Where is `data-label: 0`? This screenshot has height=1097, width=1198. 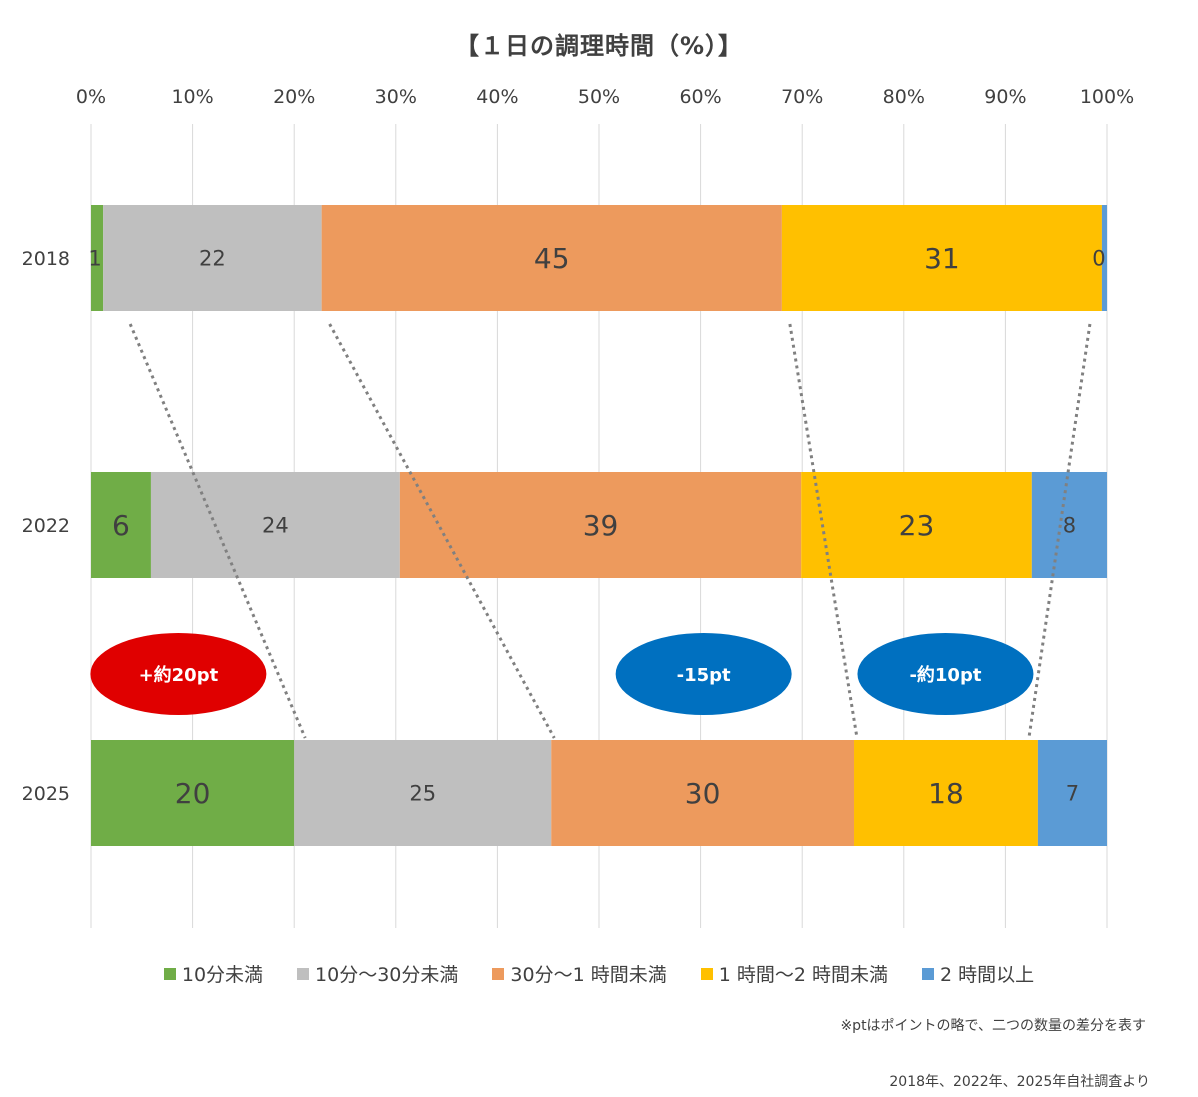 data-label: 0 is located at coordinates (1098, 259).